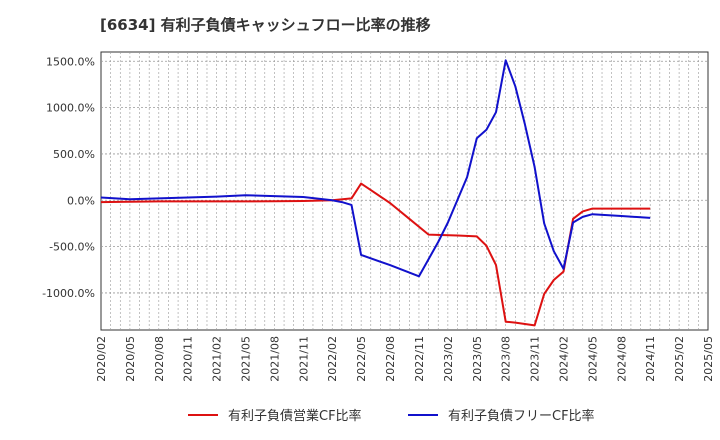  Describe the element at coordinates (361, 359) in the screenshot. I see `x-tick-label: 2022/05` at that location.